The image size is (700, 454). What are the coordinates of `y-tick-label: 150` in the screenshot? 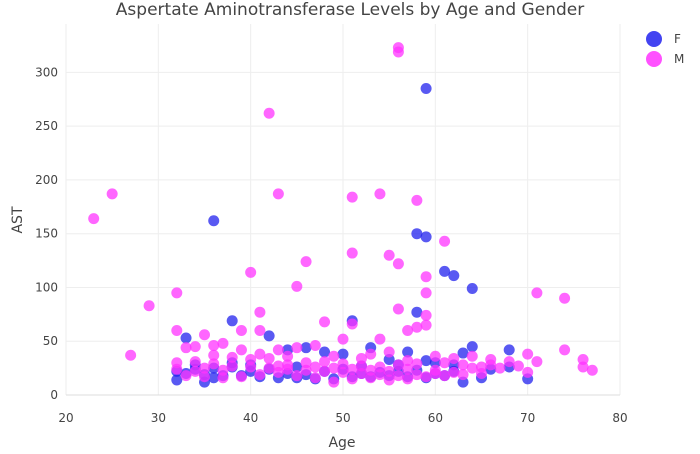 It's located at (46, 234).